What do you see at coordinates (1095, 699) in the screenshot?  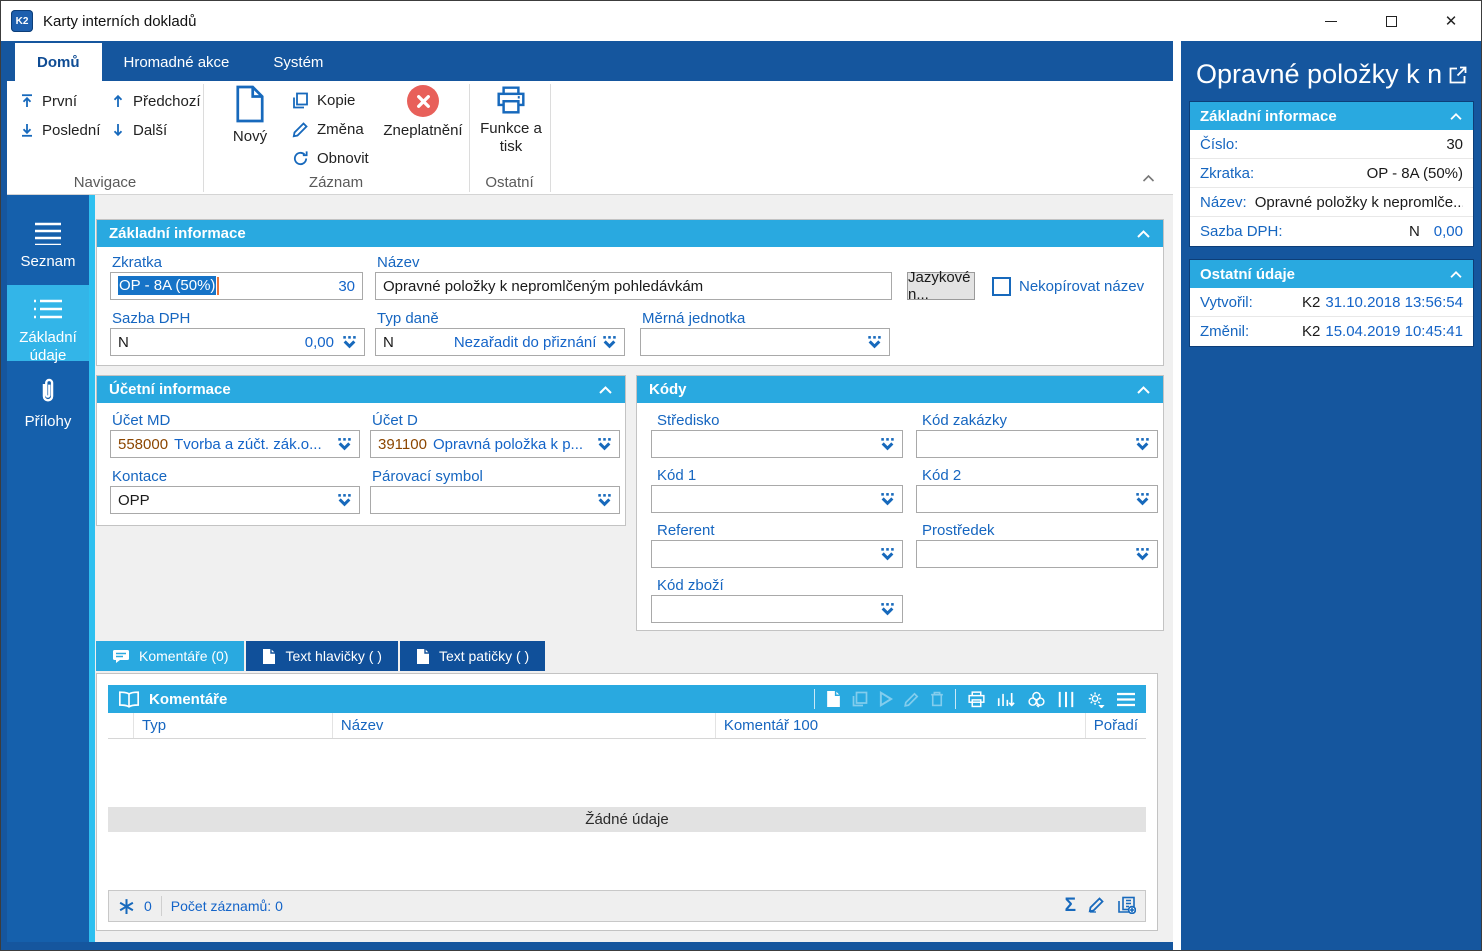 I see `grid-settings-button` at bounding box center [1095, 699].